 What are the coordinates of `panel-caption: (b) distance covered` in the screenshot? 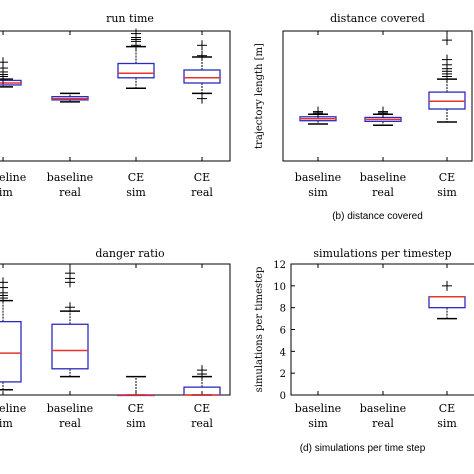 It's located at (377, 216).